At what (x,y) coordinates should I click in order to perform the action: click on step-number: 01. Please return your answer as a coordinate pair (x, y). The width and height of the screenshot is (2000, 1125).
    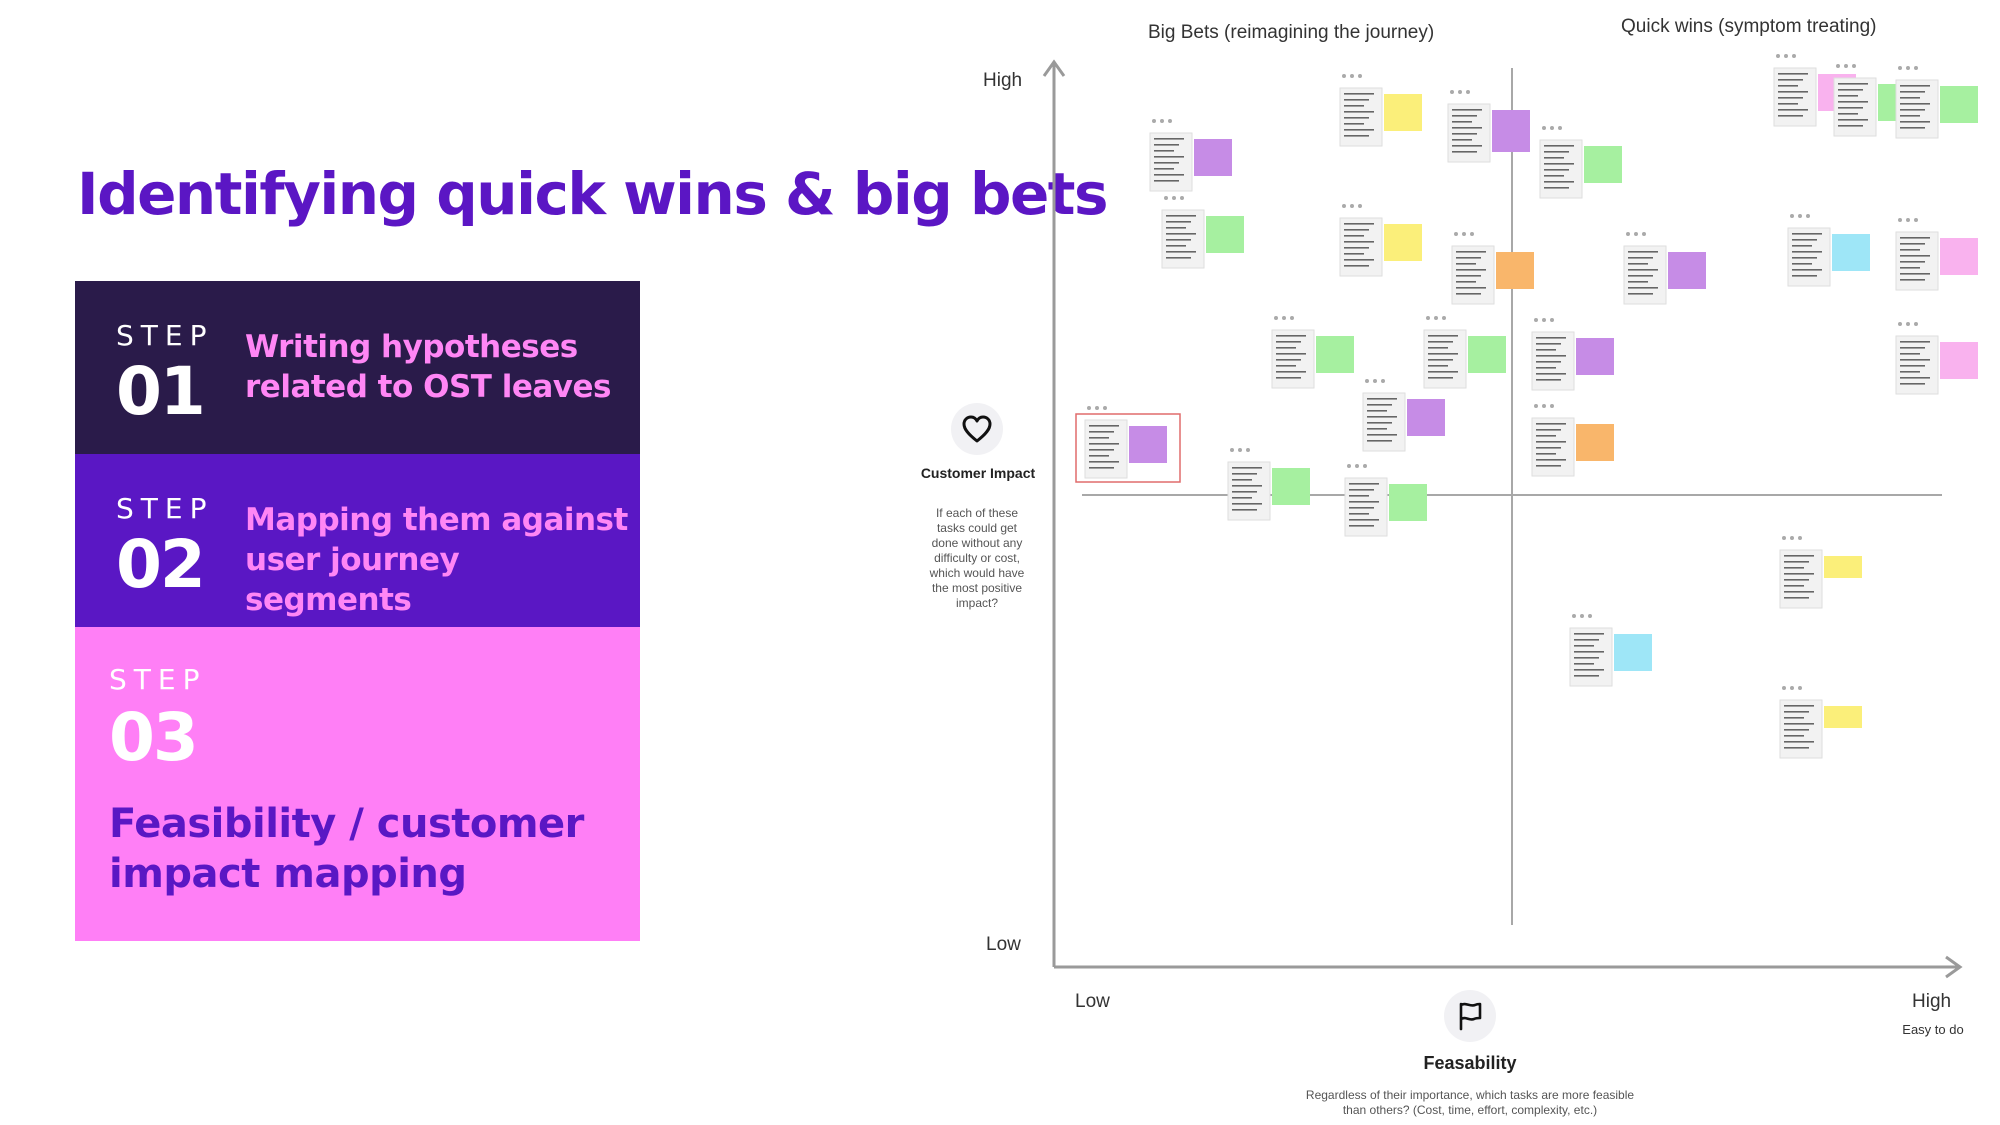
    Looking at the image, I should click on (161, 391).